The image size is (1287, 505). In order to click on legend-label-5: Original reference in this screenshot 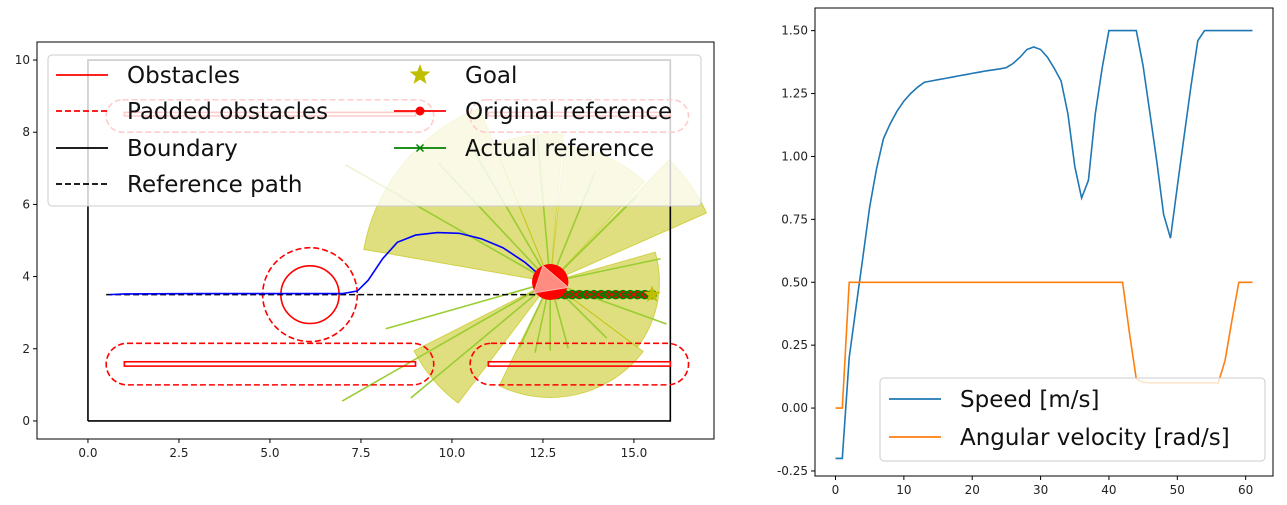, I will do `click(568, 112)`.